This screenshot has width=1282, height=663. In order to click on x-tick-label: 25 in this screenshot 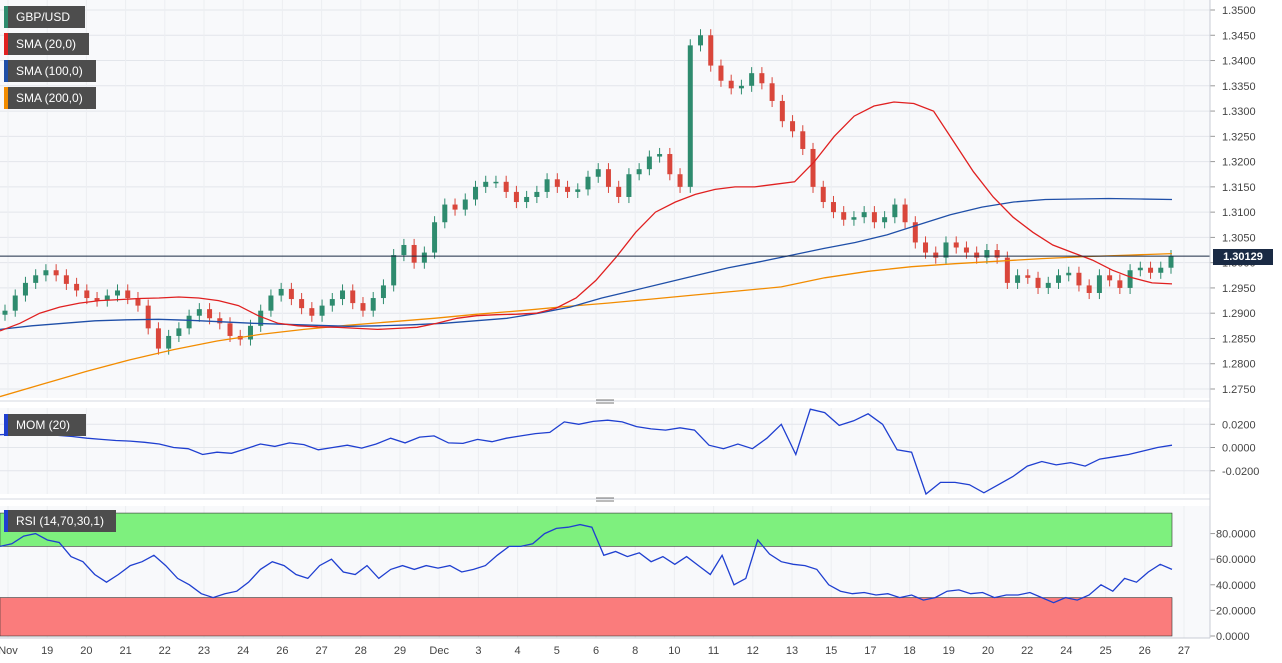, I will do `click(1105, 651)`.